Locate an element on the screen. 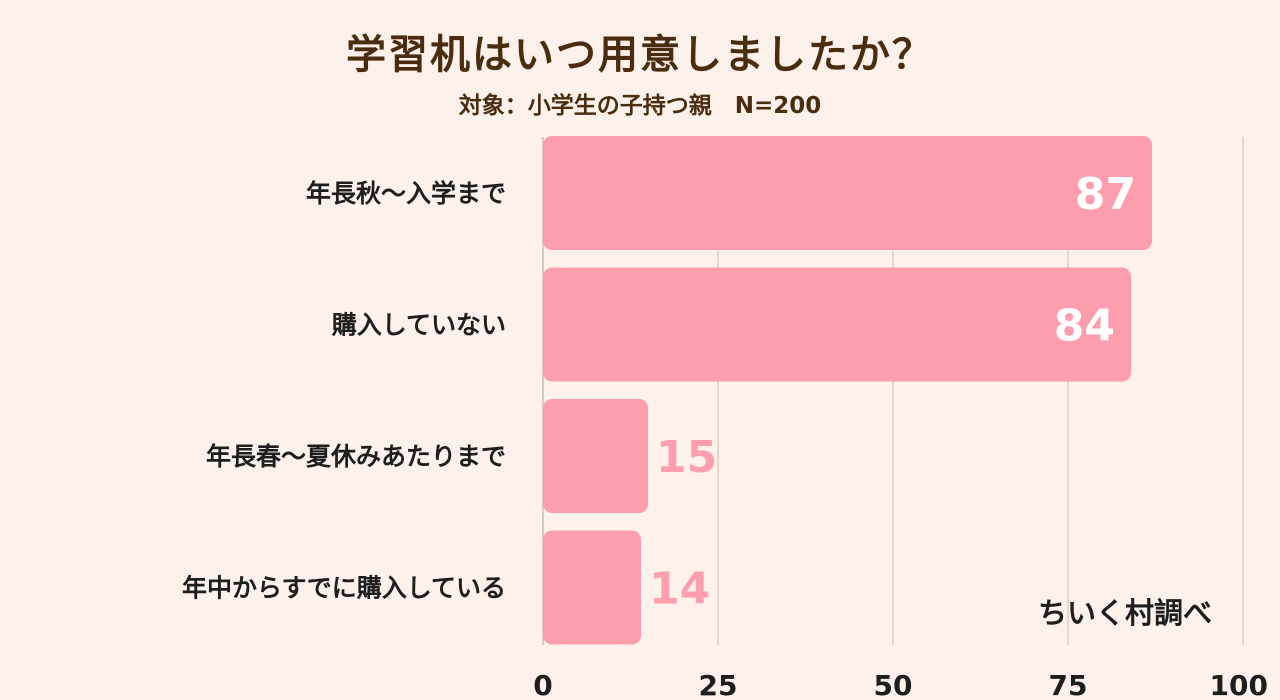  chart-title: 学習机はいつ用意しましたか？ is located at coordinates (640, 55).